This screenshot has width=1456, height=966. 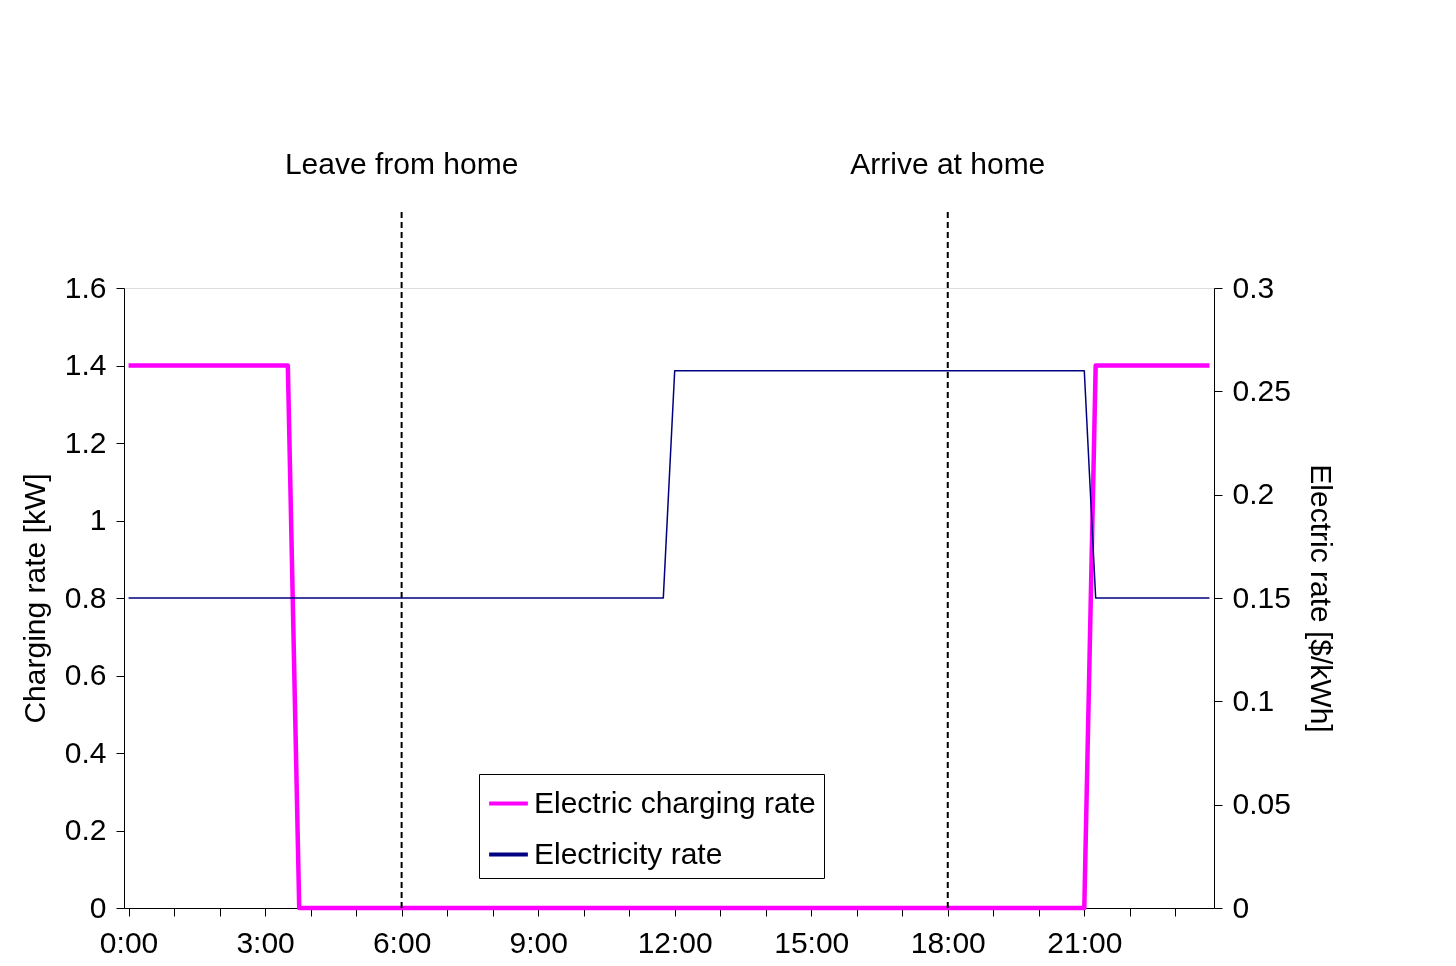 I want to click on y2-tick-label: 0.2, so click(x=1253, y=494).